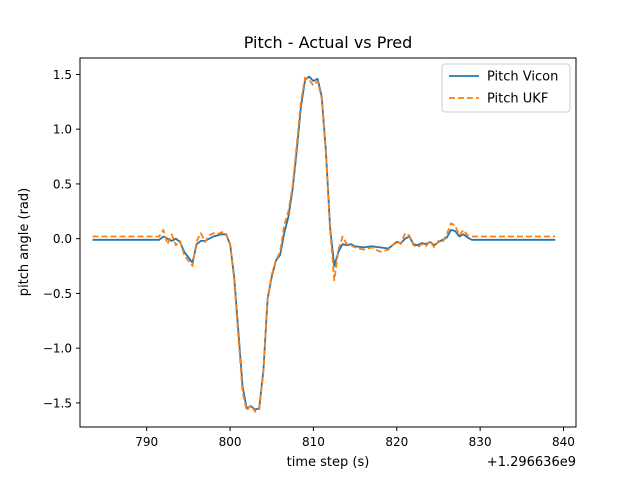 This screenshot has width=640, height=484. I want to click on x-tick-label: 790, so click(146, 442).